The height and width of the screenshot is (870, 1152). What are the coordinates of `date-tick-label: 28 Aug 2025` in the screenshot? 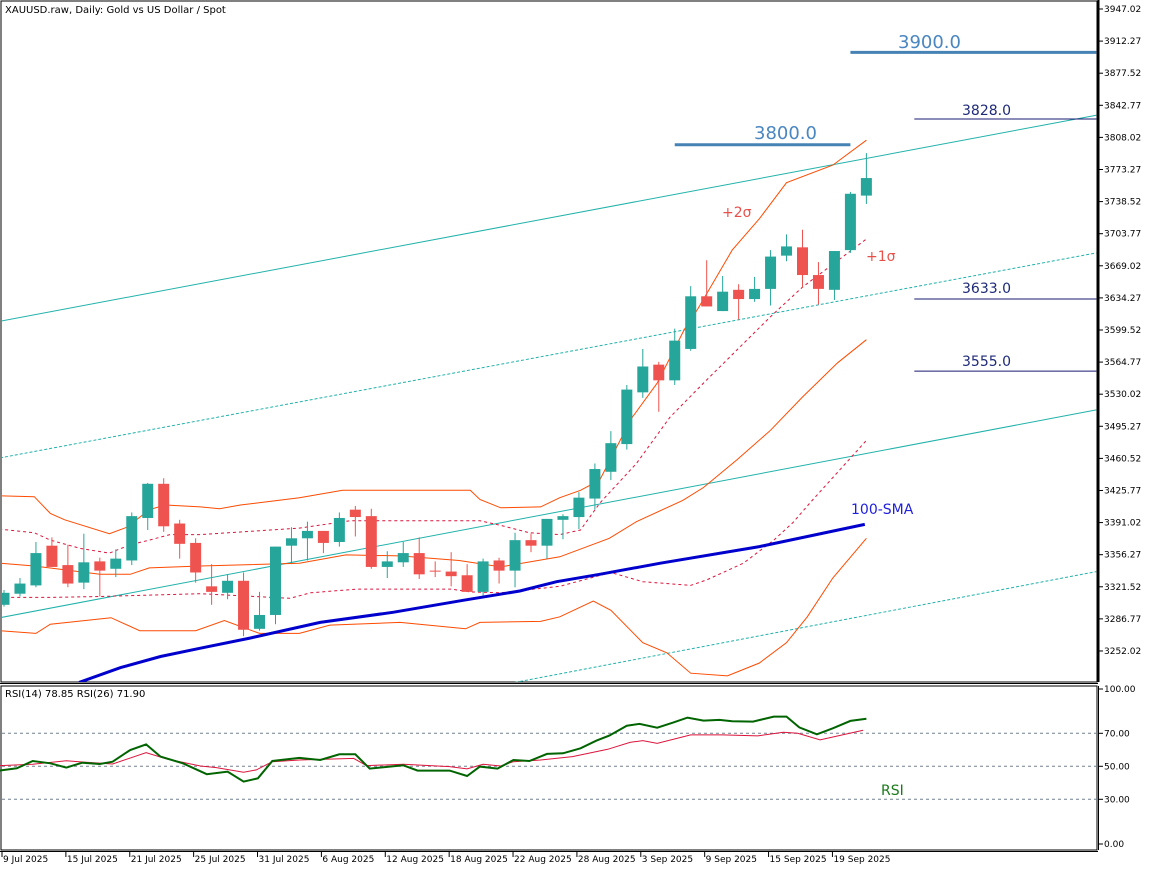 It's located at (607, 860).